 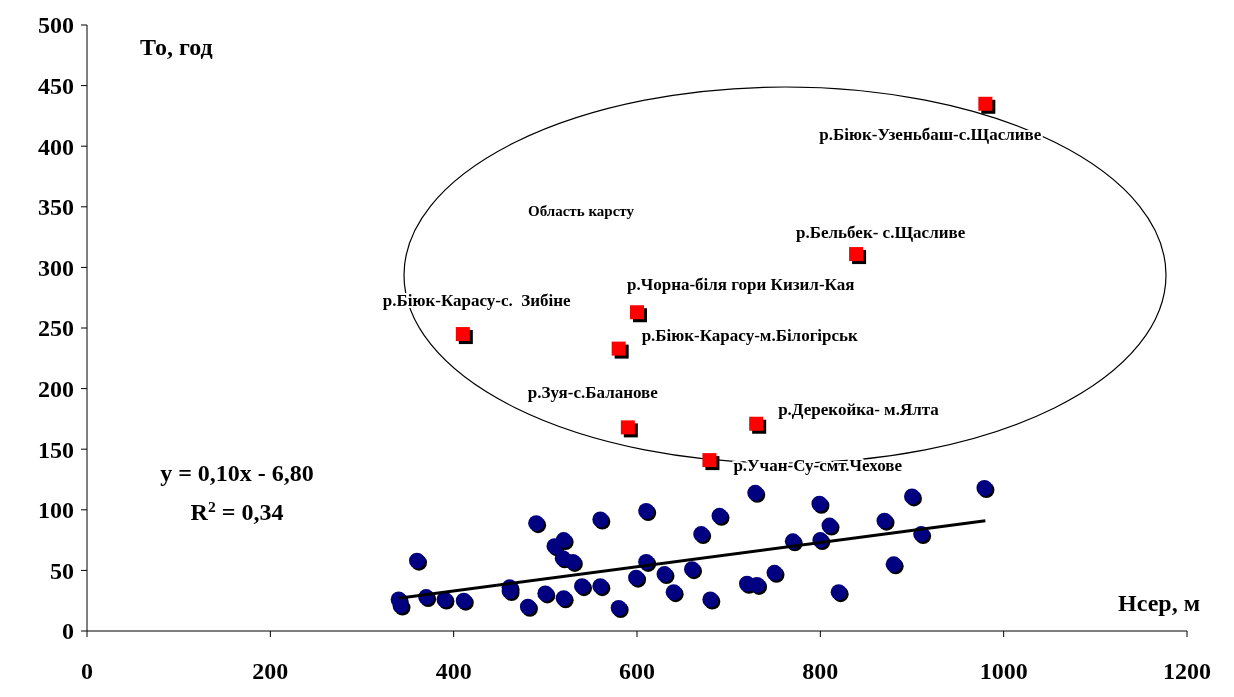 I want to click on y-tick-label: 200, so click(x=56, y=389).